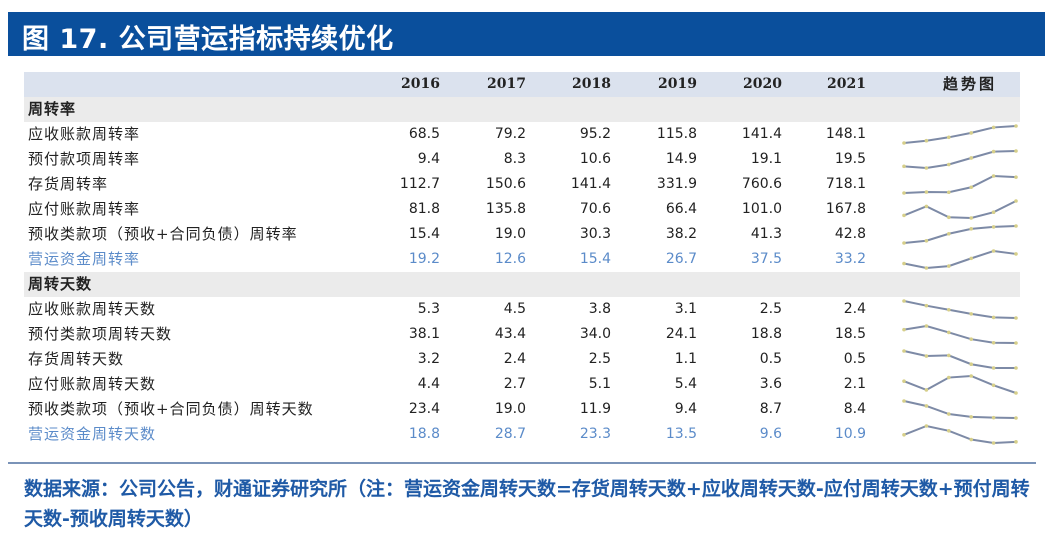  What do you see at coordinates (510, 334) in the screenshot?
I see `metric-value: 43.4` at bounding box center [510, 334].